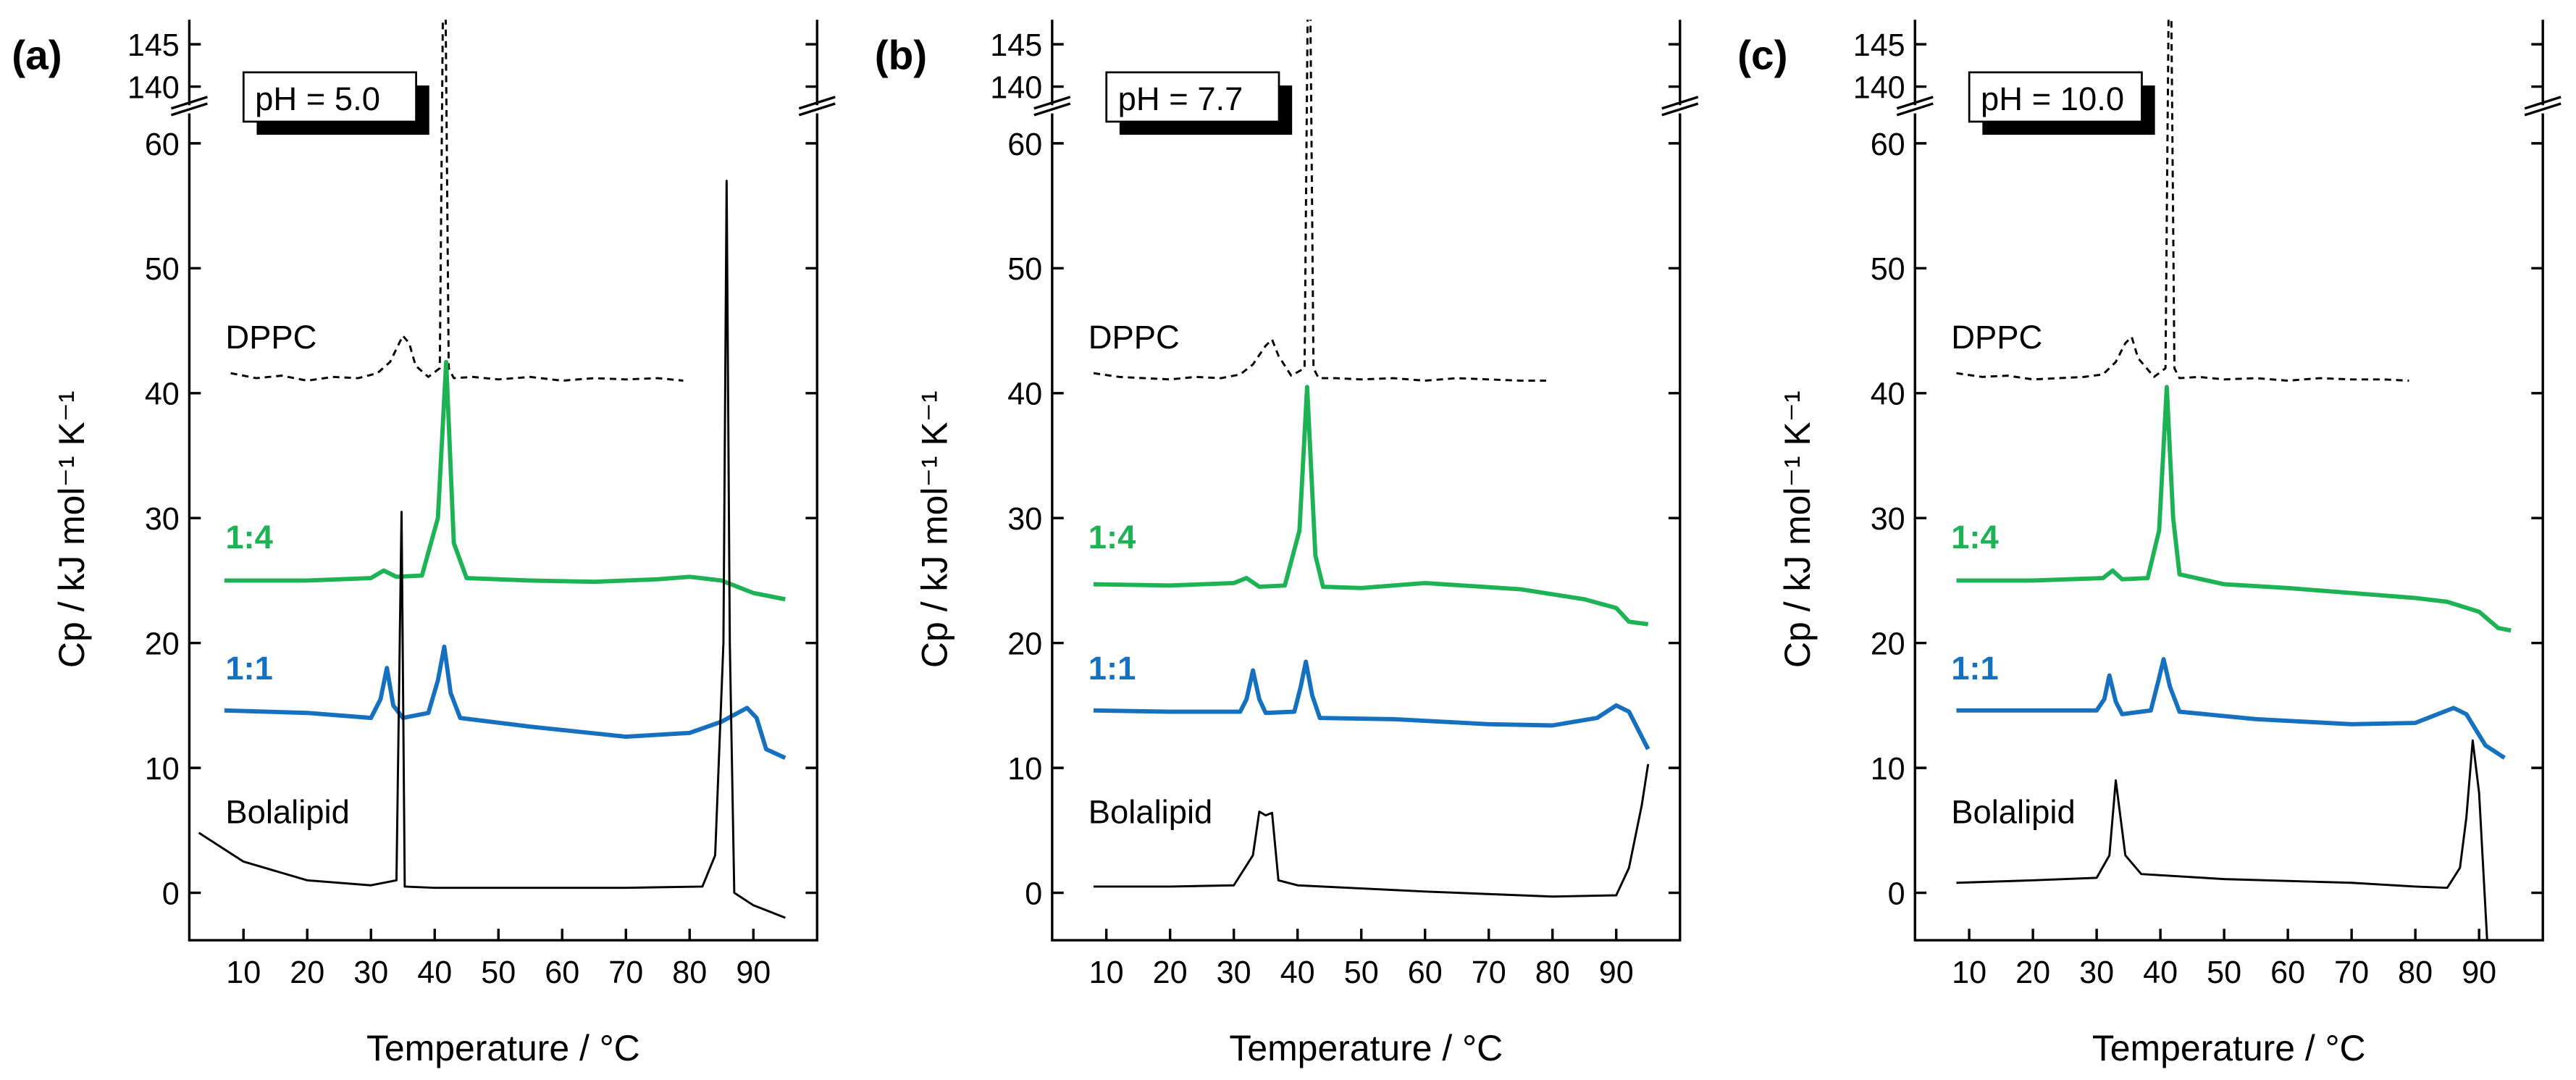 This screenshot has height=1080, width=2576. What do you see at coordinates (1180, 98) in the screenshot?
I see `annotation: pH = 7.7` at bounding box center [1180, 98].